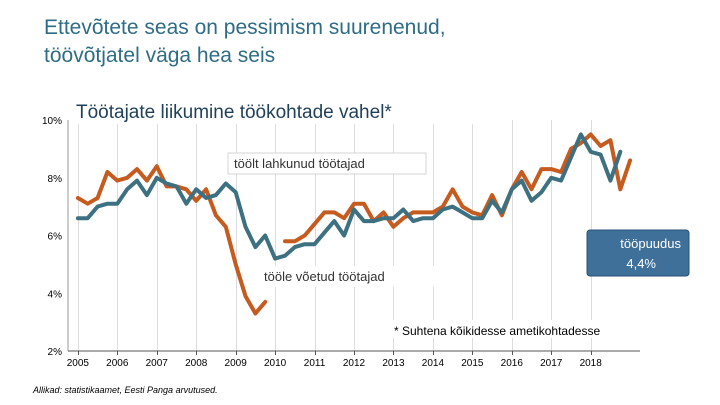  I want to click on y-tick-labels: 2% 4% 6% 8% 10%, so click(52, 237).